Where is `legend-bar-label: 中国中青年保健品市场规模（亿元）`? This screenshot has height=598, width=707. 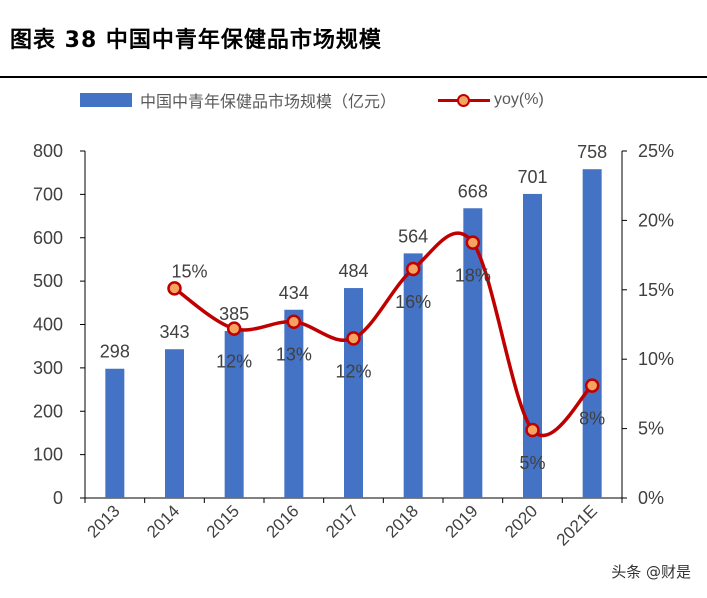
legend-bar-label: 中国中青年保健品市场规模（亿元） is located at coordinates (268, 102).